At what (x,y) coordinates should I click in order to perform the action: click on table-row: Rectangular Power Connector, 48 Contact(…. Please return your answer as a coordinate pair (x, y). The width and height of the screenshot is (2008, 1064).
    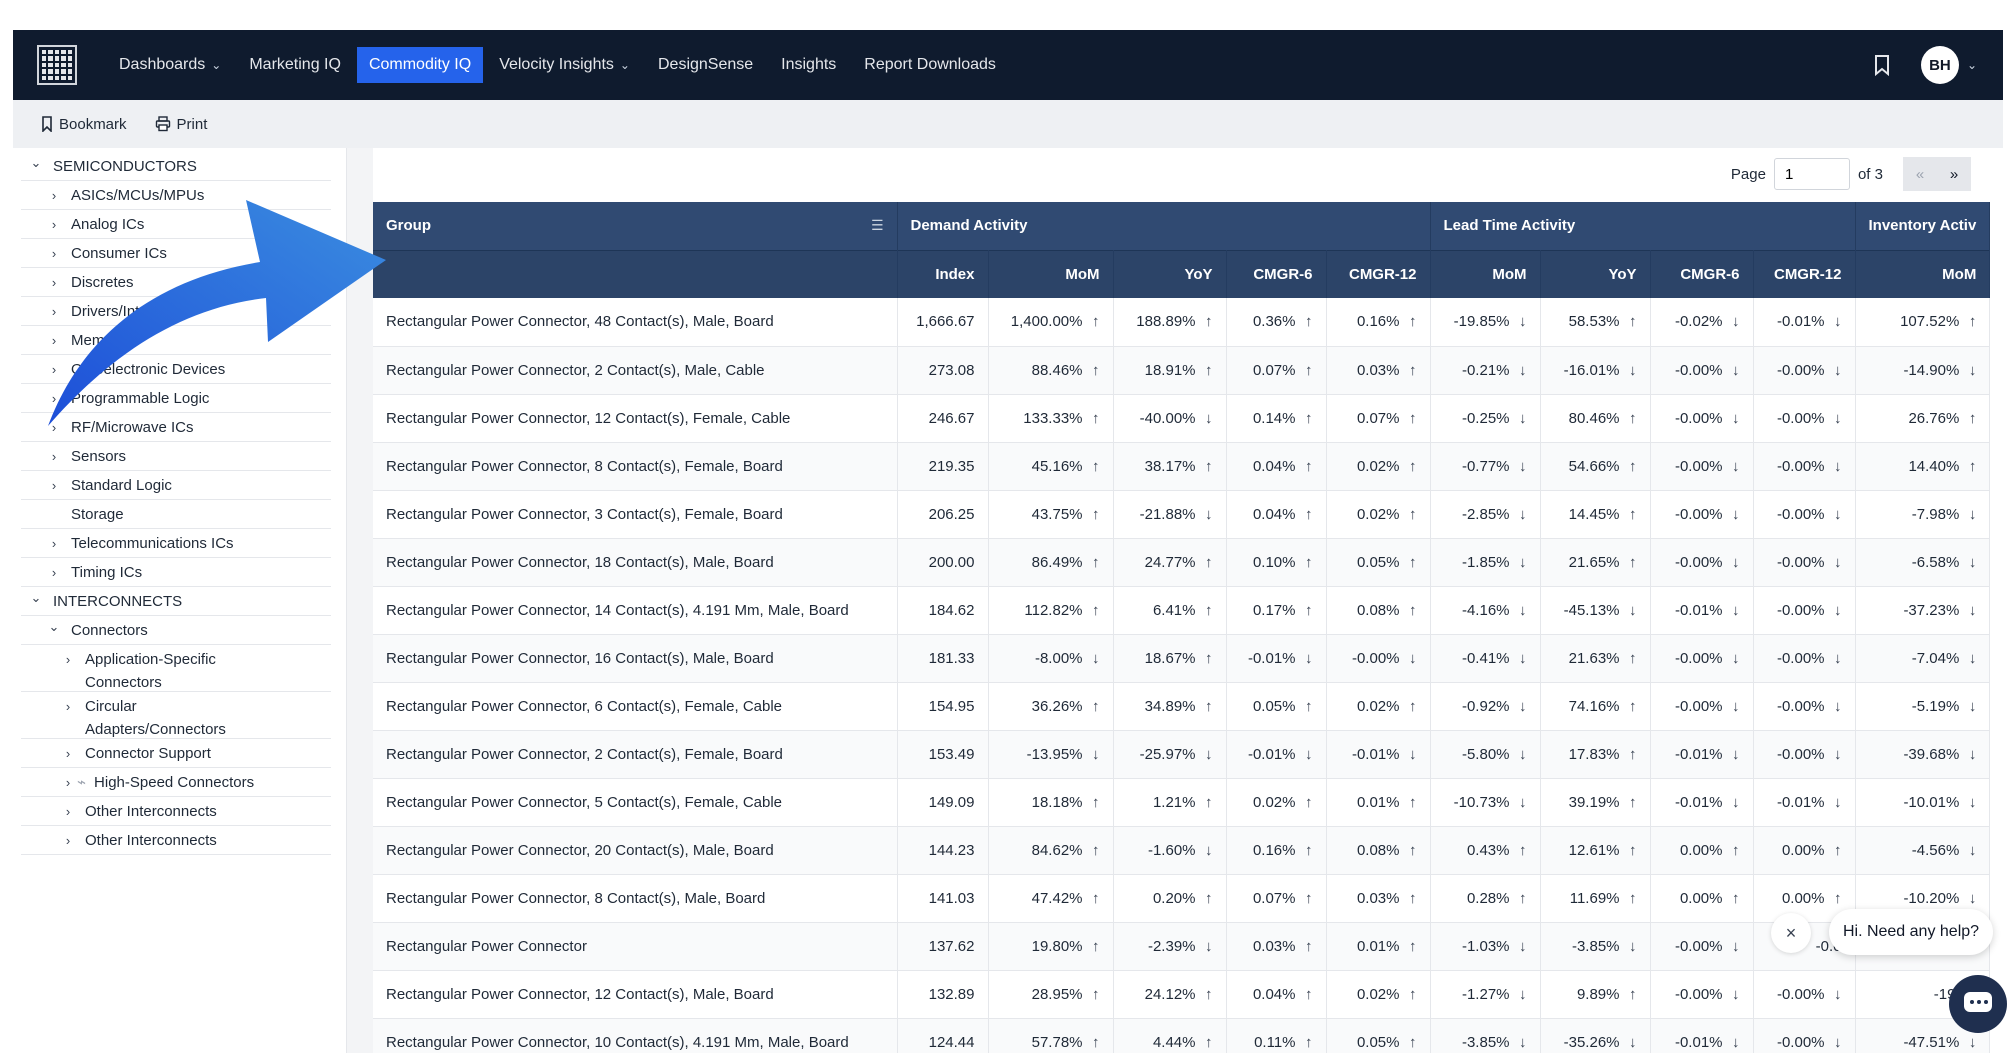
    Looking at the image, I should click on (1182, 322).